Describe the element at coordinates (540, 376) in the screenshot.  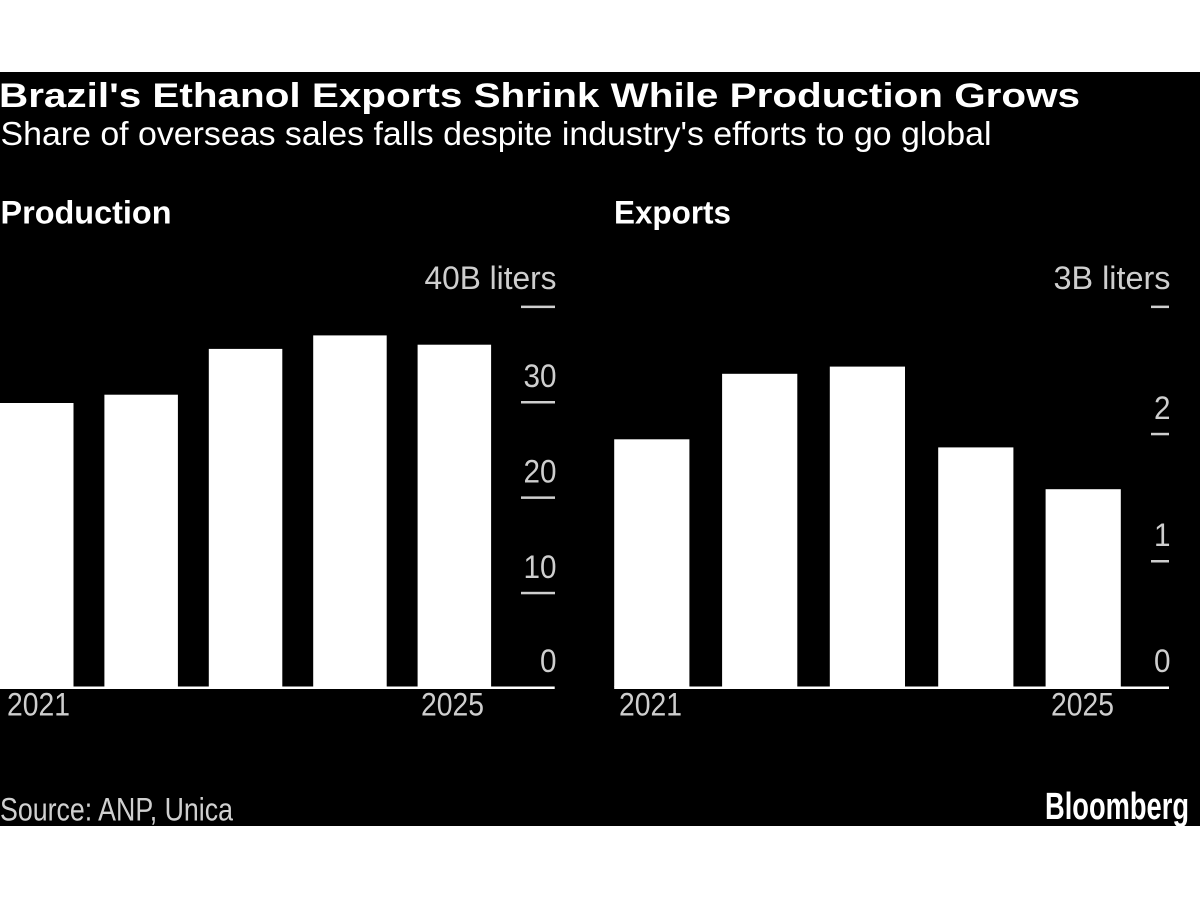
I see `svg-text: 30` at that location.